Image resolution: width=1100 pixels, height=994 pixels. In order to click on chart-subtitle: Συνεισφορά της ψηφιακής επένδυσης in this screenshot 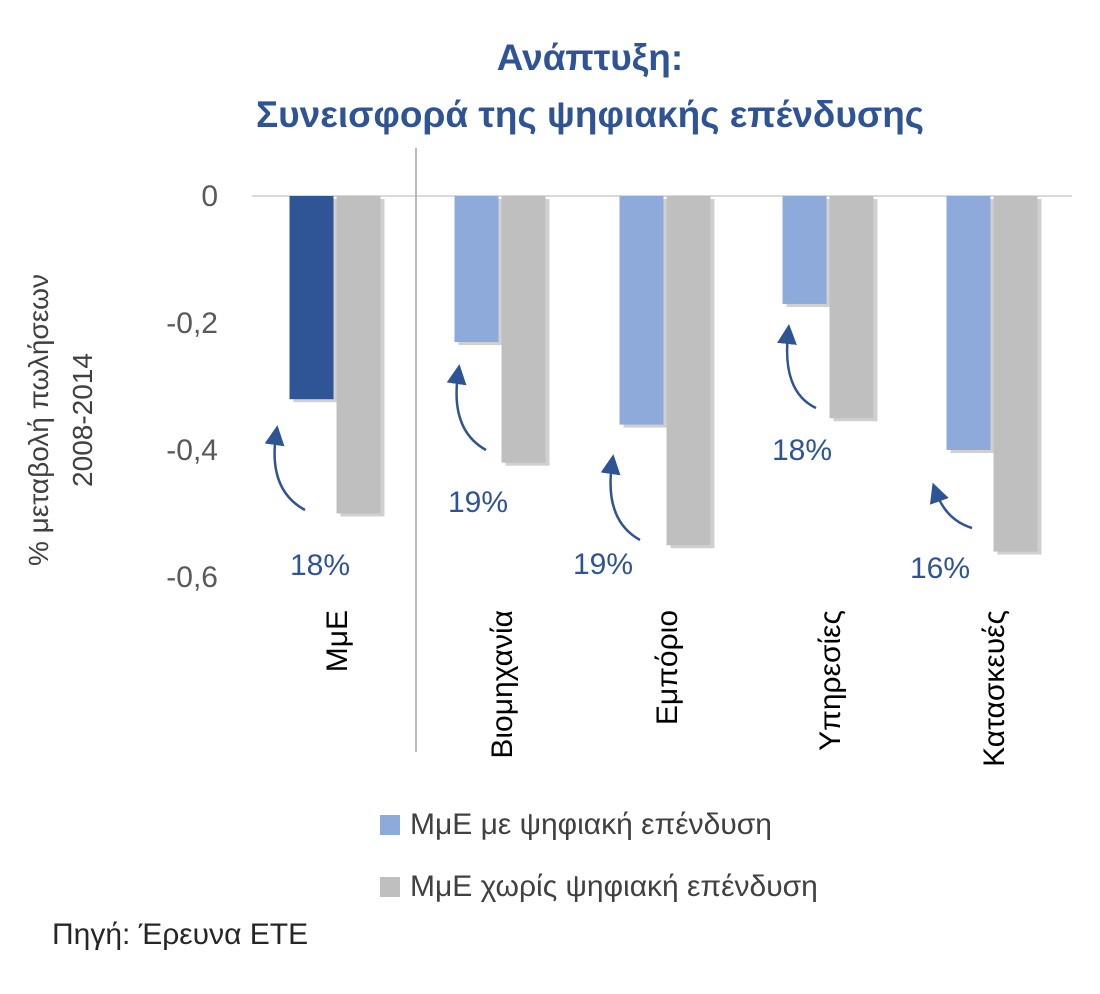, I will do `click(590, 114)`.